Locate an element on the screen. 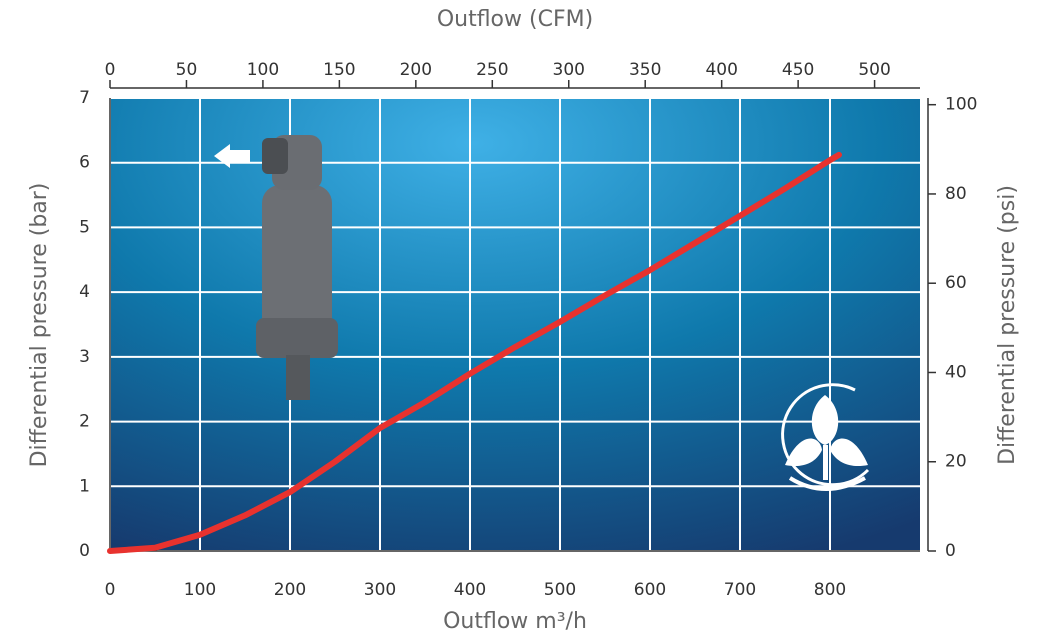 The image size is (1042, 642). x-tick-label: 600 is located at coordinates (650, 590).